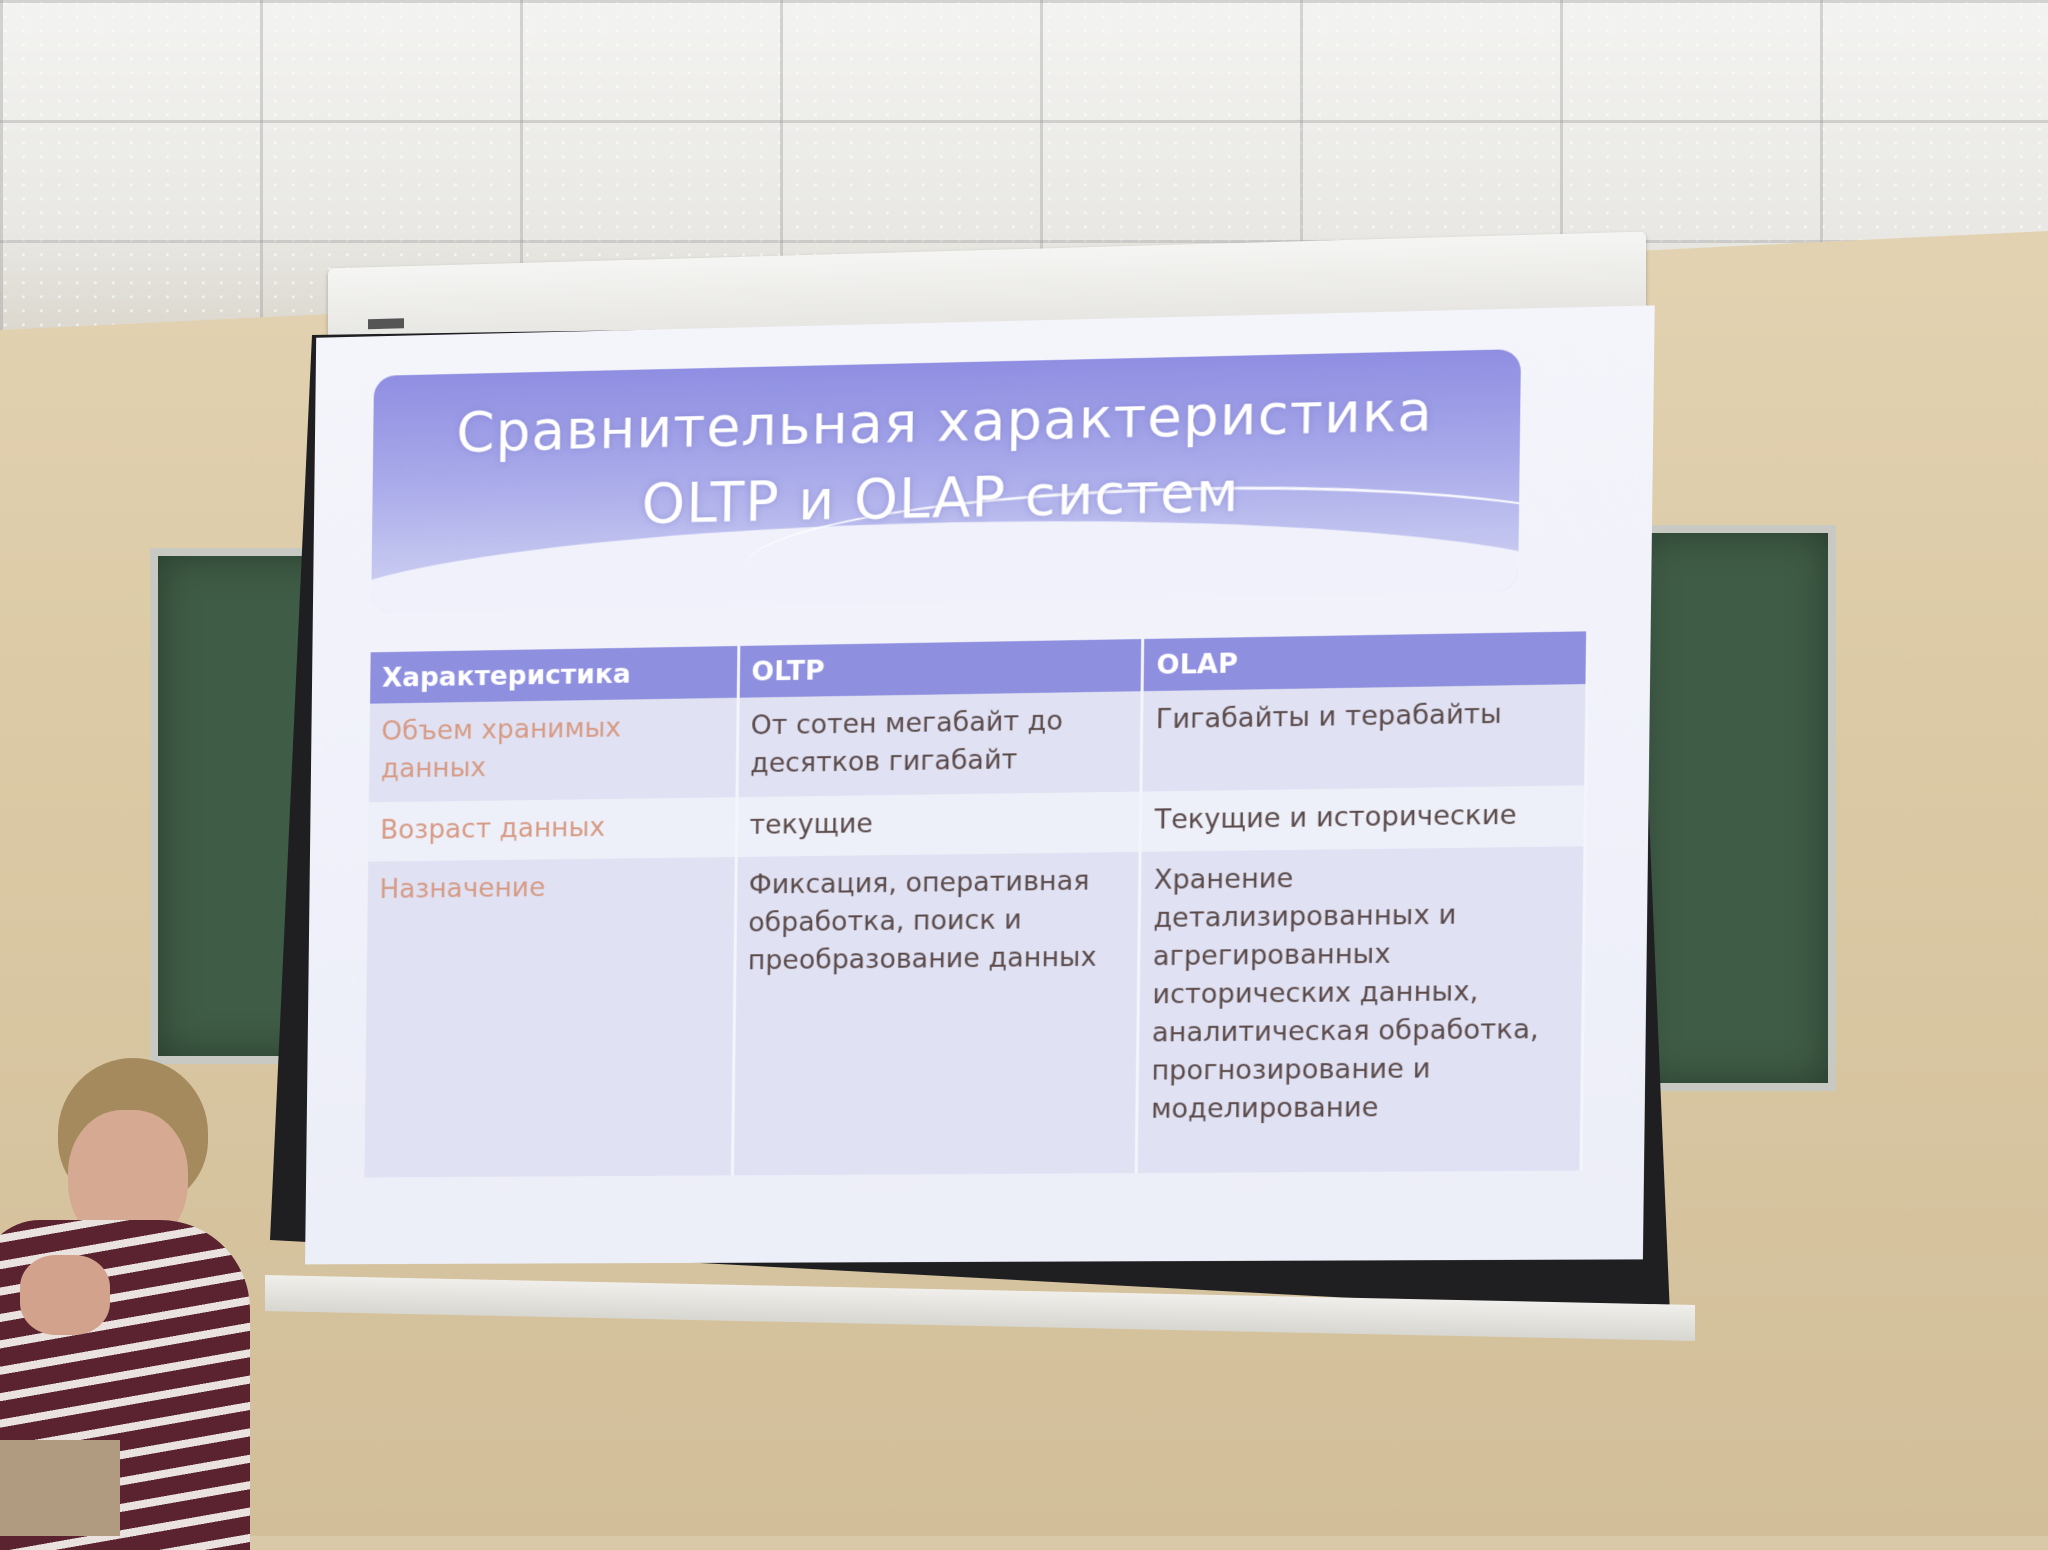 The height and width of the screenshot is (1550, 2048). I want to click on table-row-label: Возраст данных, so click(552, 829).